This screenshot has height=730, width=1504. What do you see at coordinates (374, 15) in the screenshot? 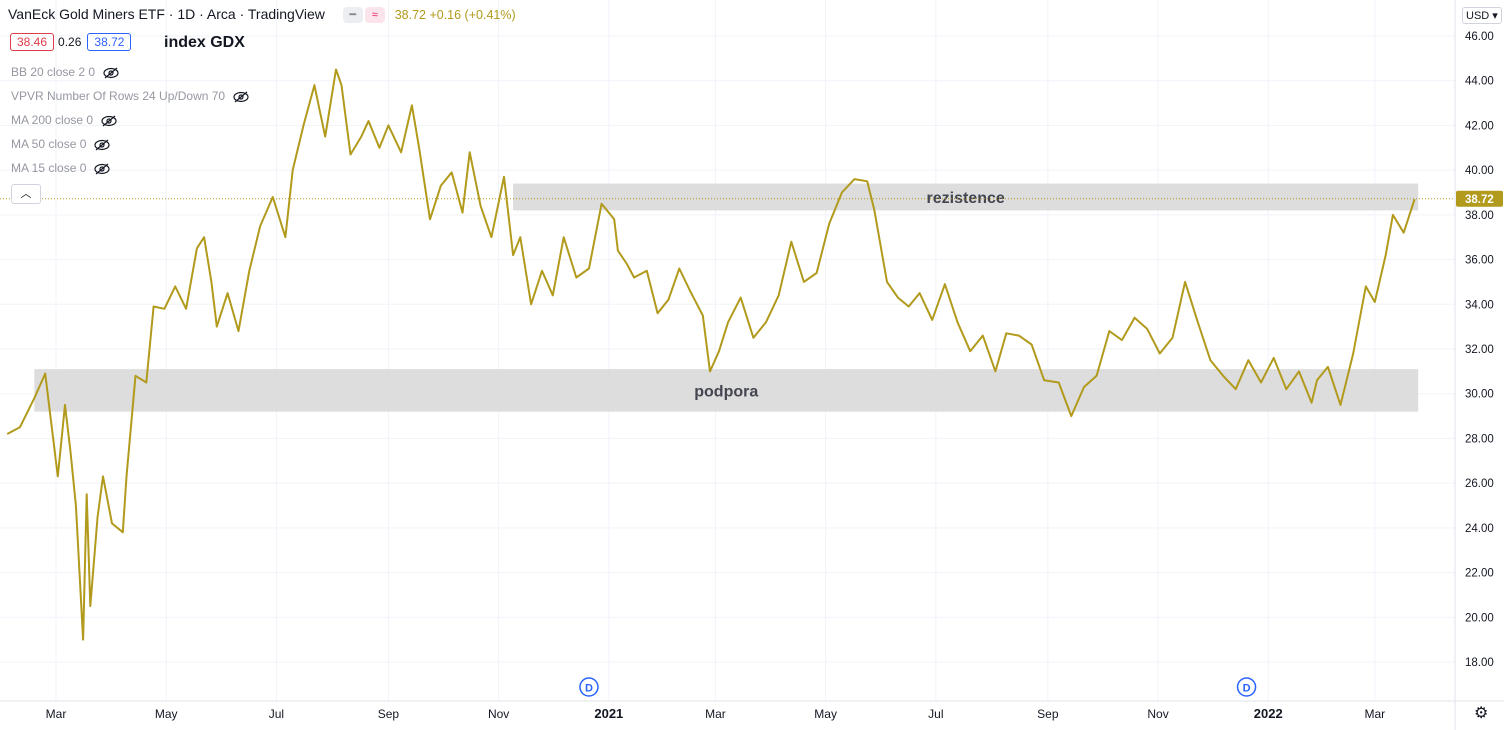
I see `compare-wave-icon: ≈` at bounding box center [374, 15].